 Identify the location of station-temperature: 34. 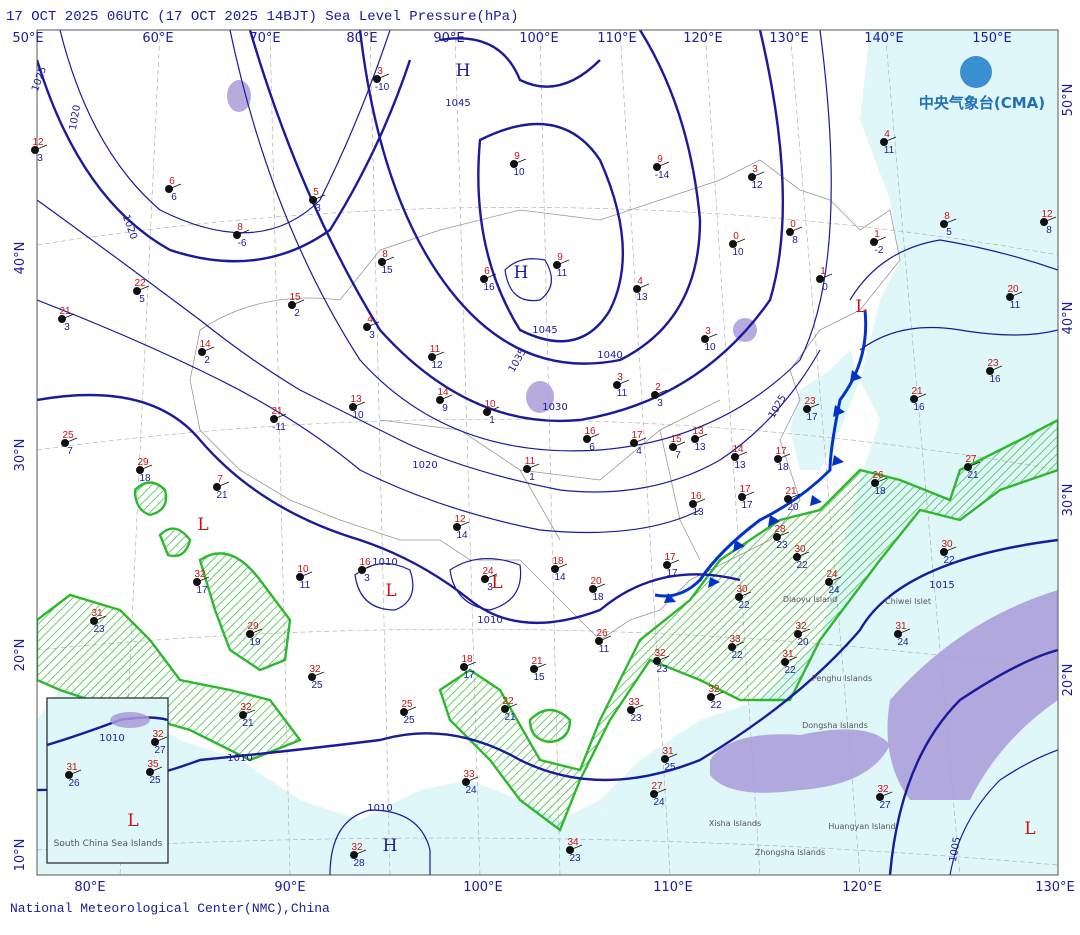
(573, 842).